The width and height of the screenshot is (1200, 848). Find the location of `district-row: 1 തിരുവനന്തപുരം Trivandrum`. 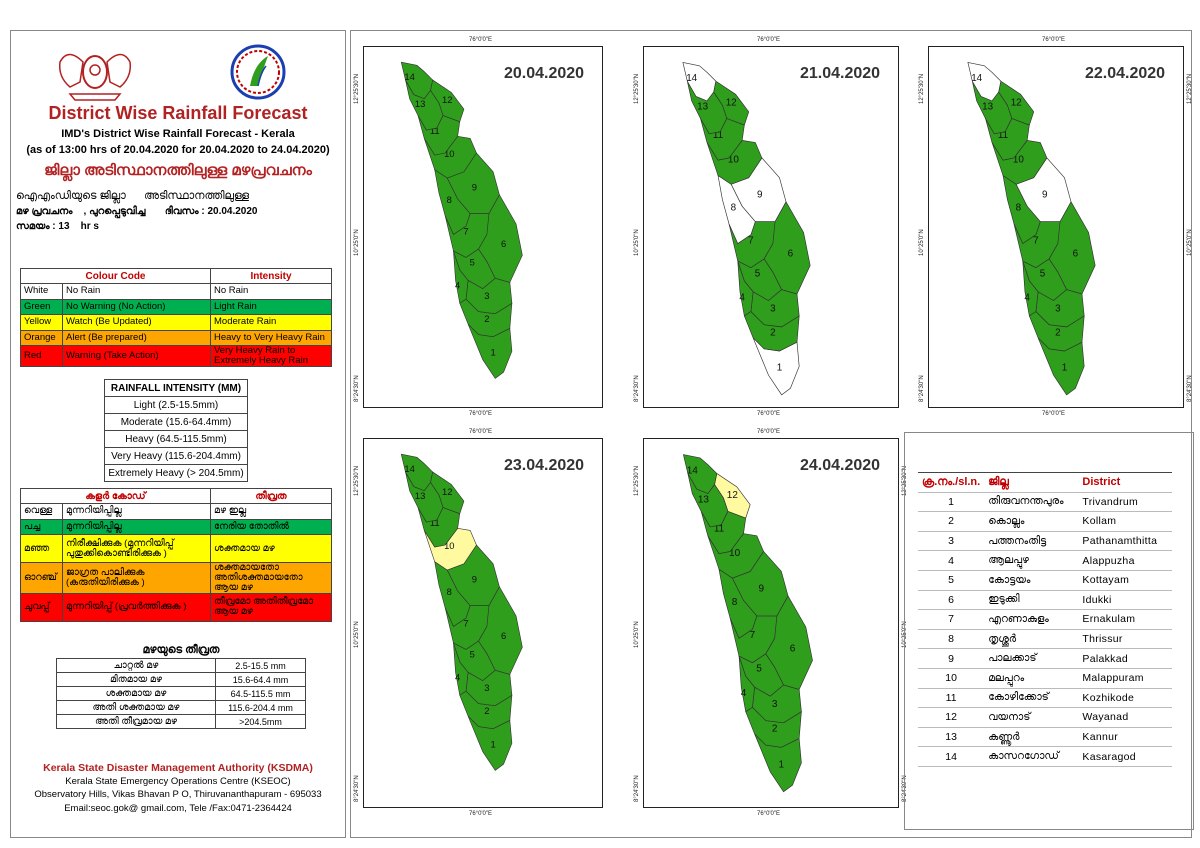

district-row: 1 തിരുവനന്തപുരം Trivandrum is located at coordinates (1045, 502).